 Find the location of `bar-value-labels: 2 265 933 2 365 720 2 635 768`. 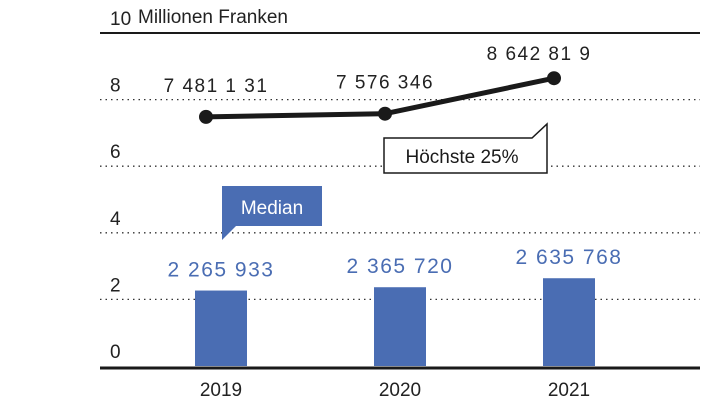

bar-value-labels: 2 265 933 2 365 720 2 635 768 is located at coordinates (395, 264).